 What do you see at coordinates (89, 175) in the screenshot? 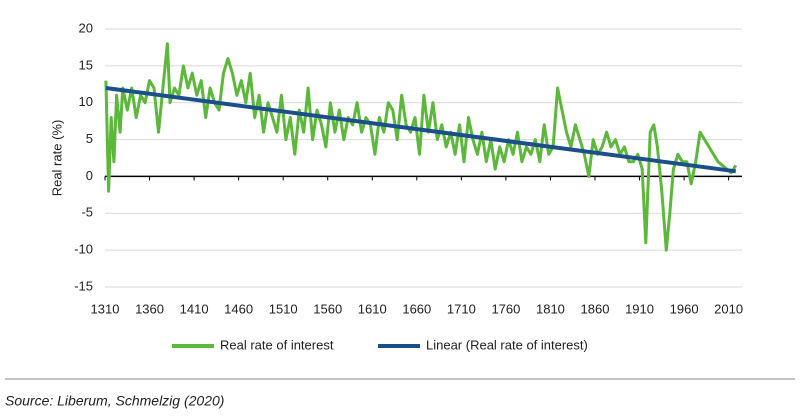
I see `y-tick-label: 0` at bounding box center [89, 175].